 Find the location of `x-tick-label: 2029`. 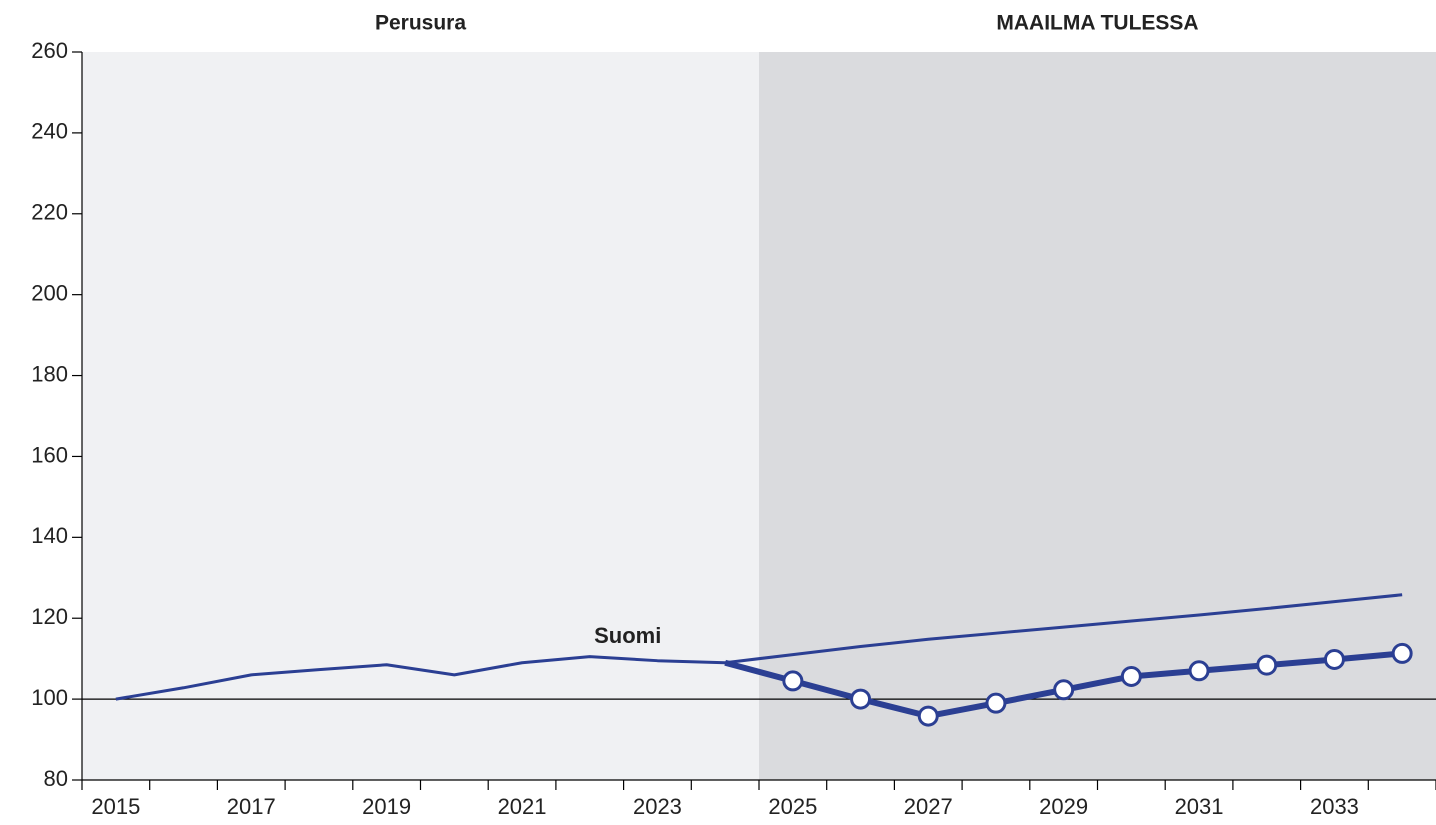

x-tick-label: 2029 is located at coordinates (1063, 806).